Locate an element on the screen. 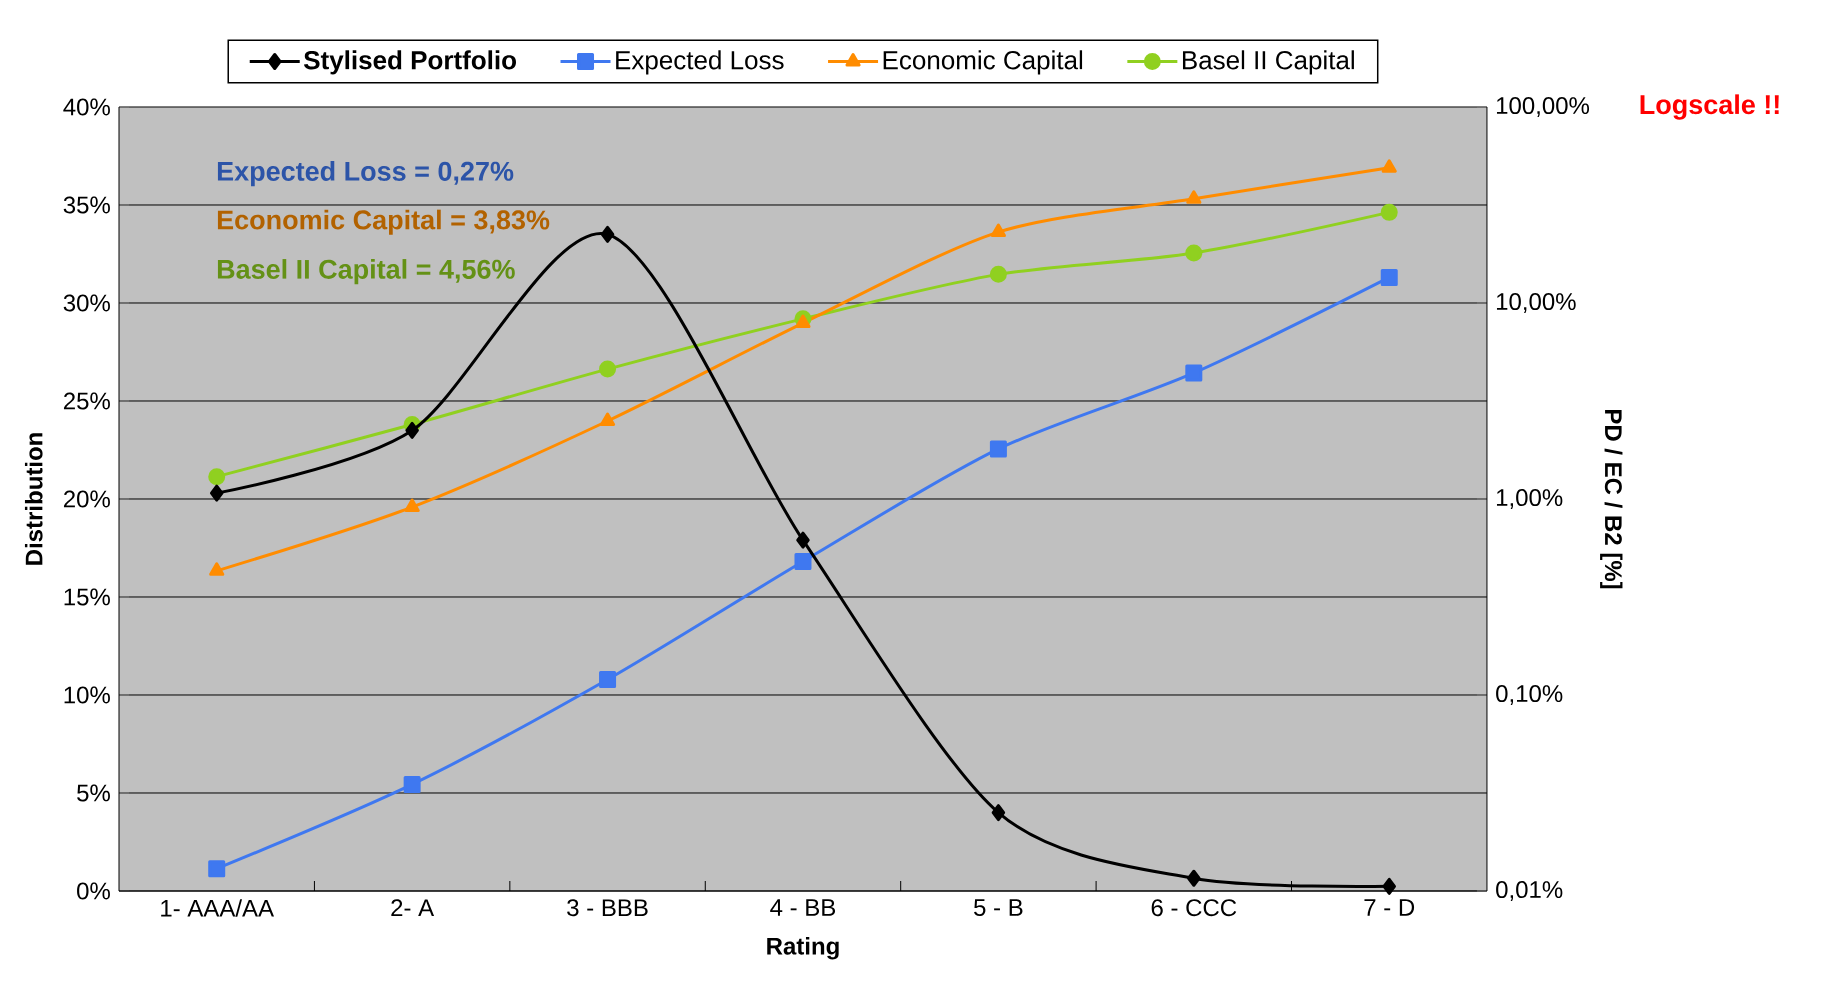 This screenshot has width=1829, height=995. x-tick-label: 2- A is located at coordinates (413, 907).